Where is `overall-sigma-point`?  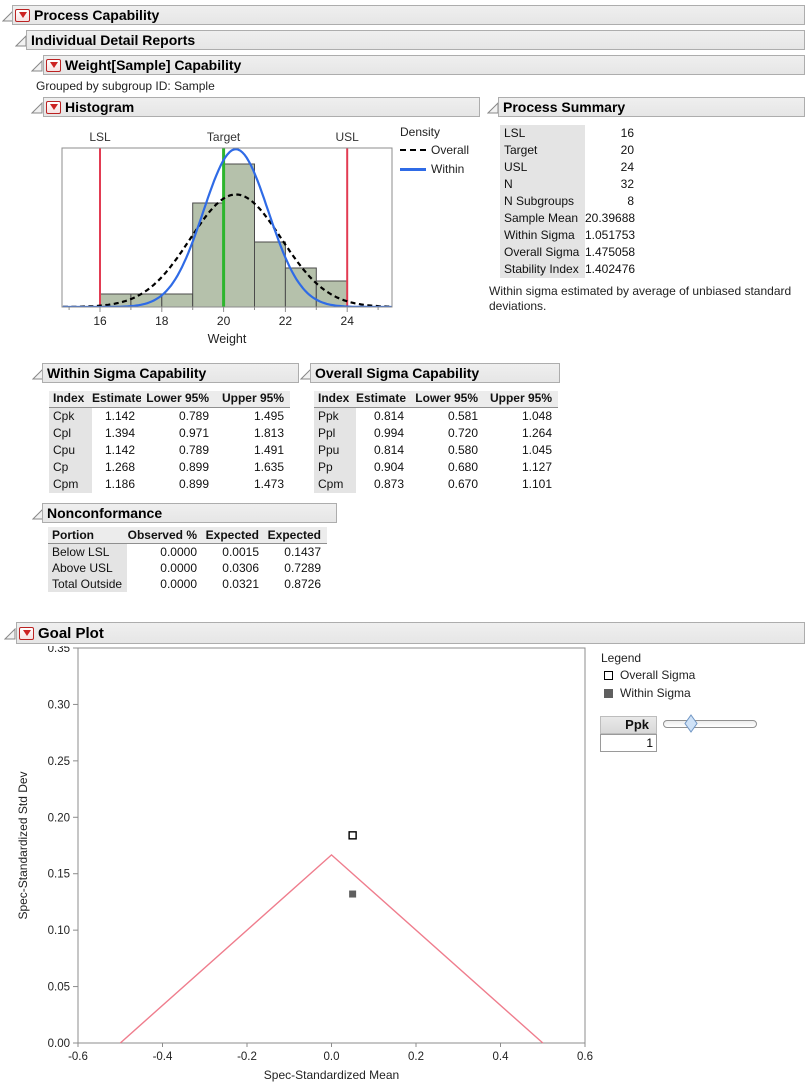
overall-sigma-point is located at coordinates (352, 835).